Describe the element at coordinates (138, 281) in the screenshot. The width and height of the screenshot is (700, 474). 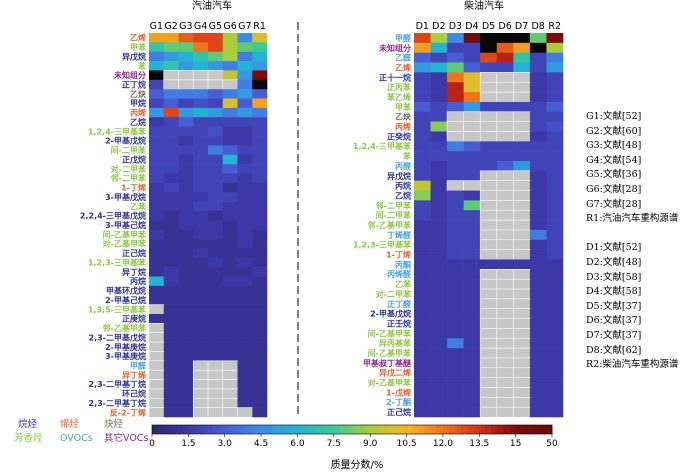
I see `row-label: 丙烷` at that location.